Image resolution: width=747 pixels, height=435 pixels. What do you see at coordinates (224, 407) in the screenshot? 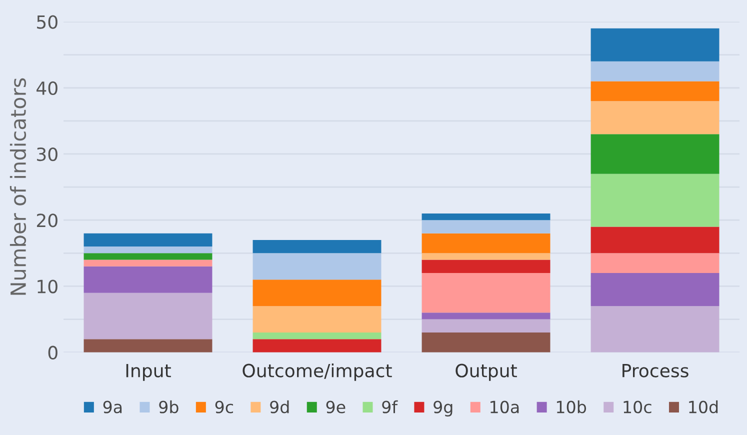
I see `legend-label: 9c` at bounding box center [224, 407].